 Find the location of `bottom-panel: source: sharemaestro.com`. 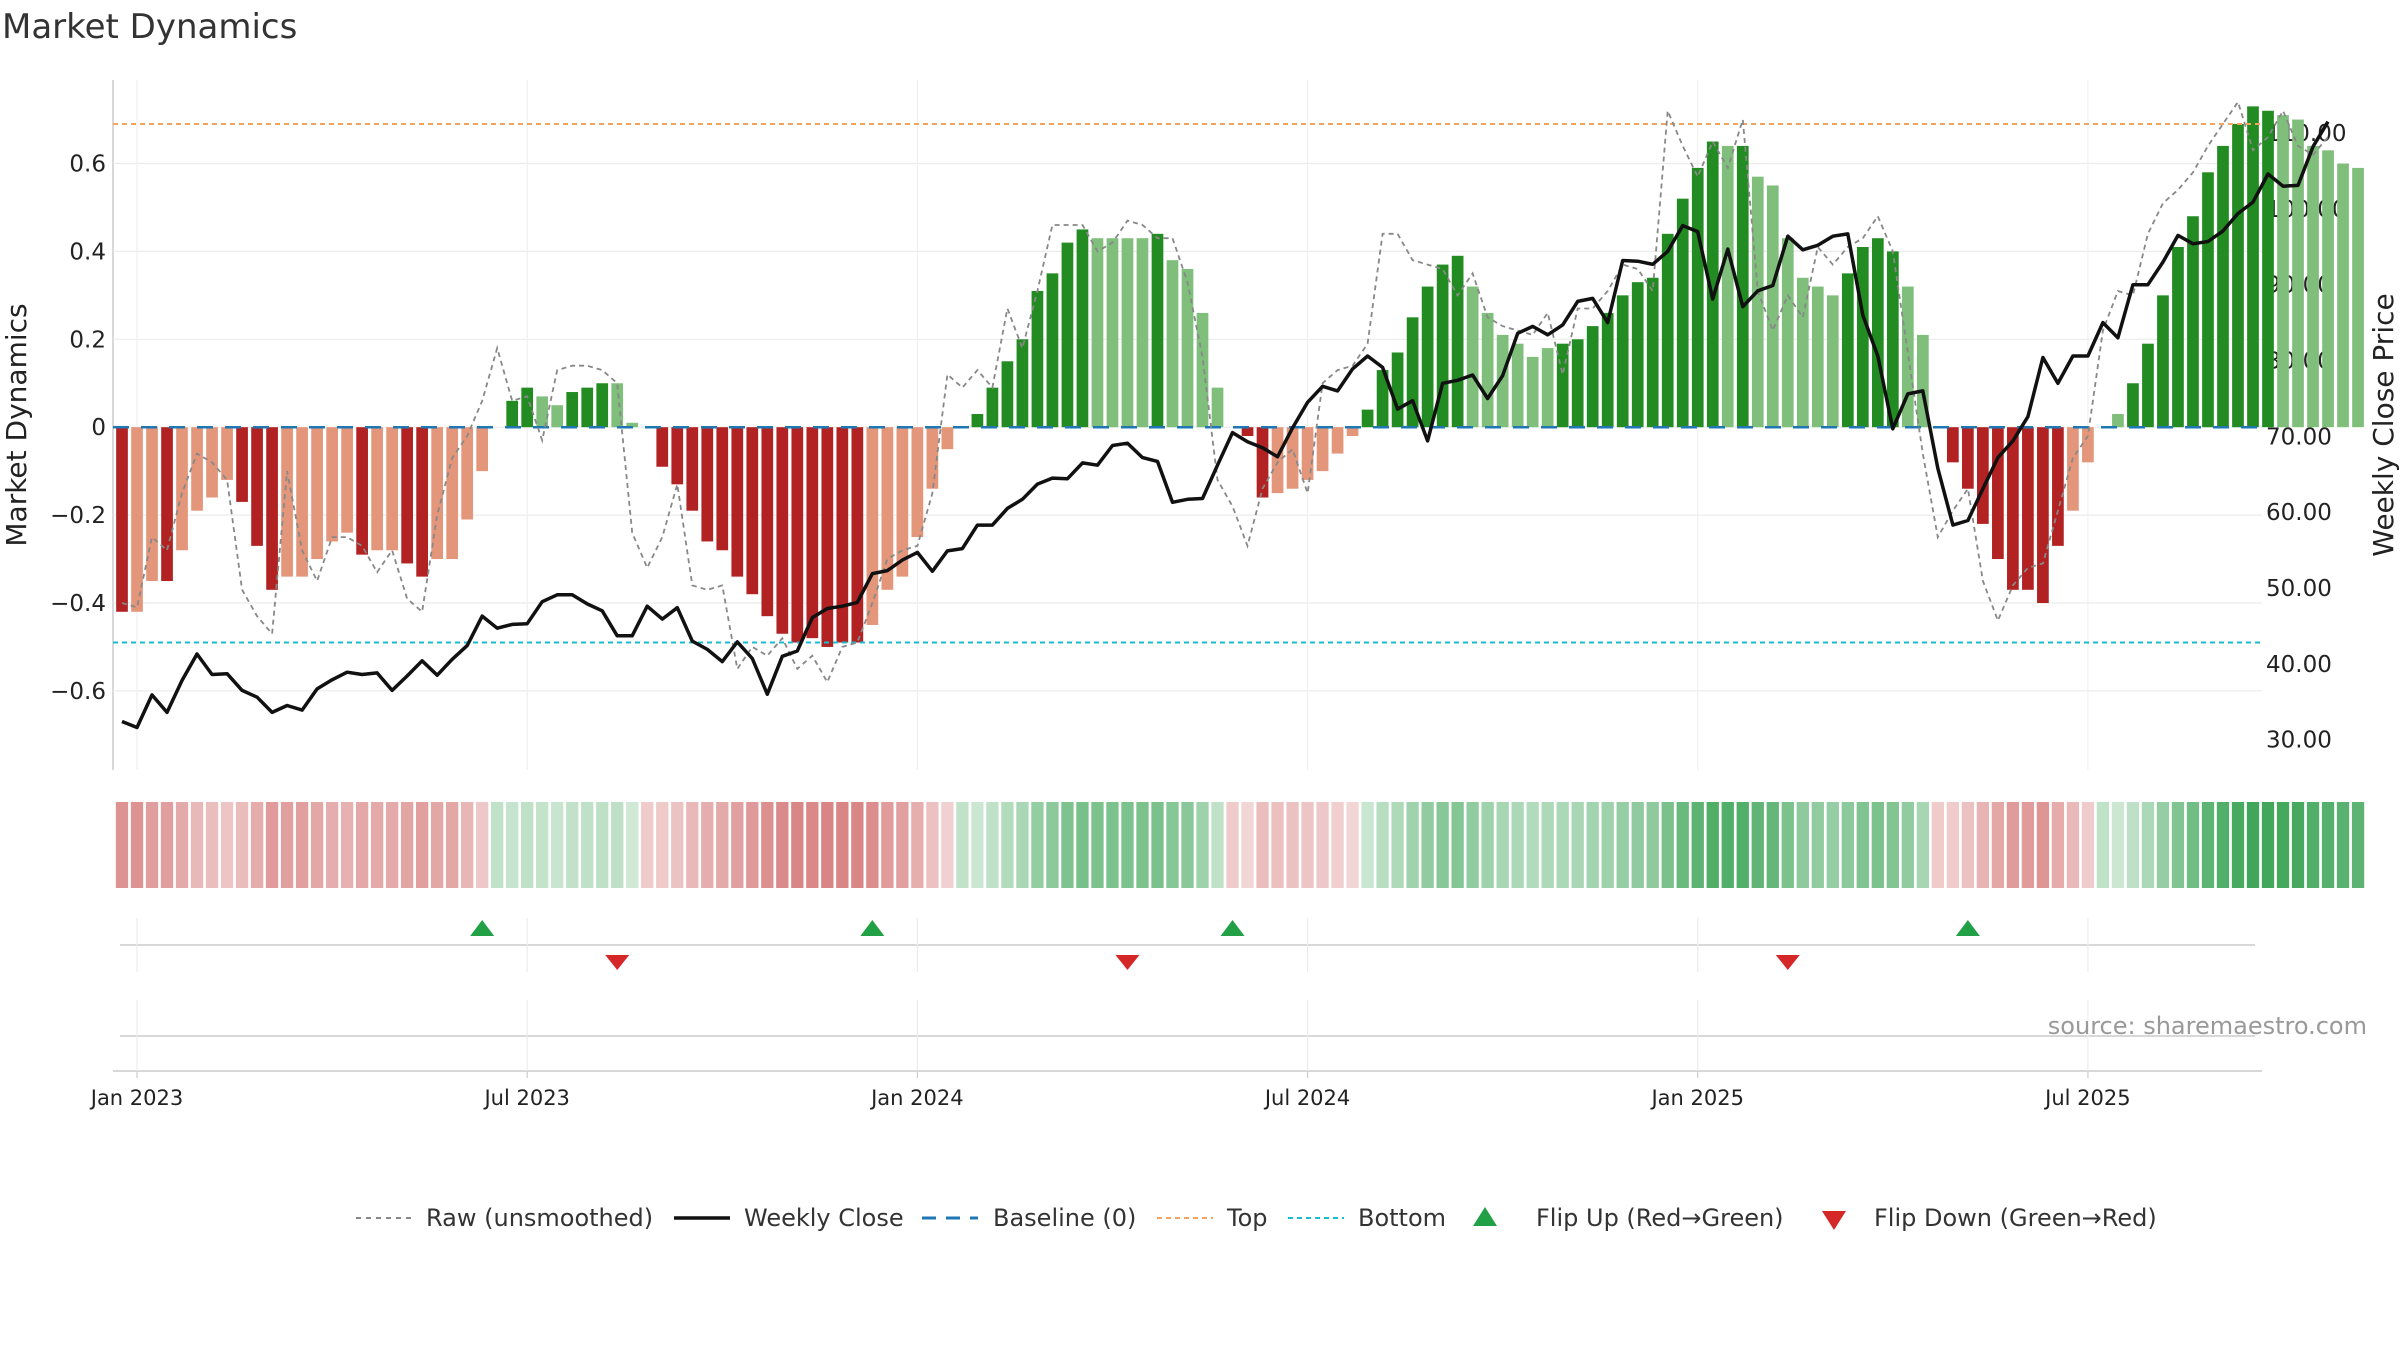

bottom-panel: source: sharemaestro.com is located at coordinates (1240, 1036).